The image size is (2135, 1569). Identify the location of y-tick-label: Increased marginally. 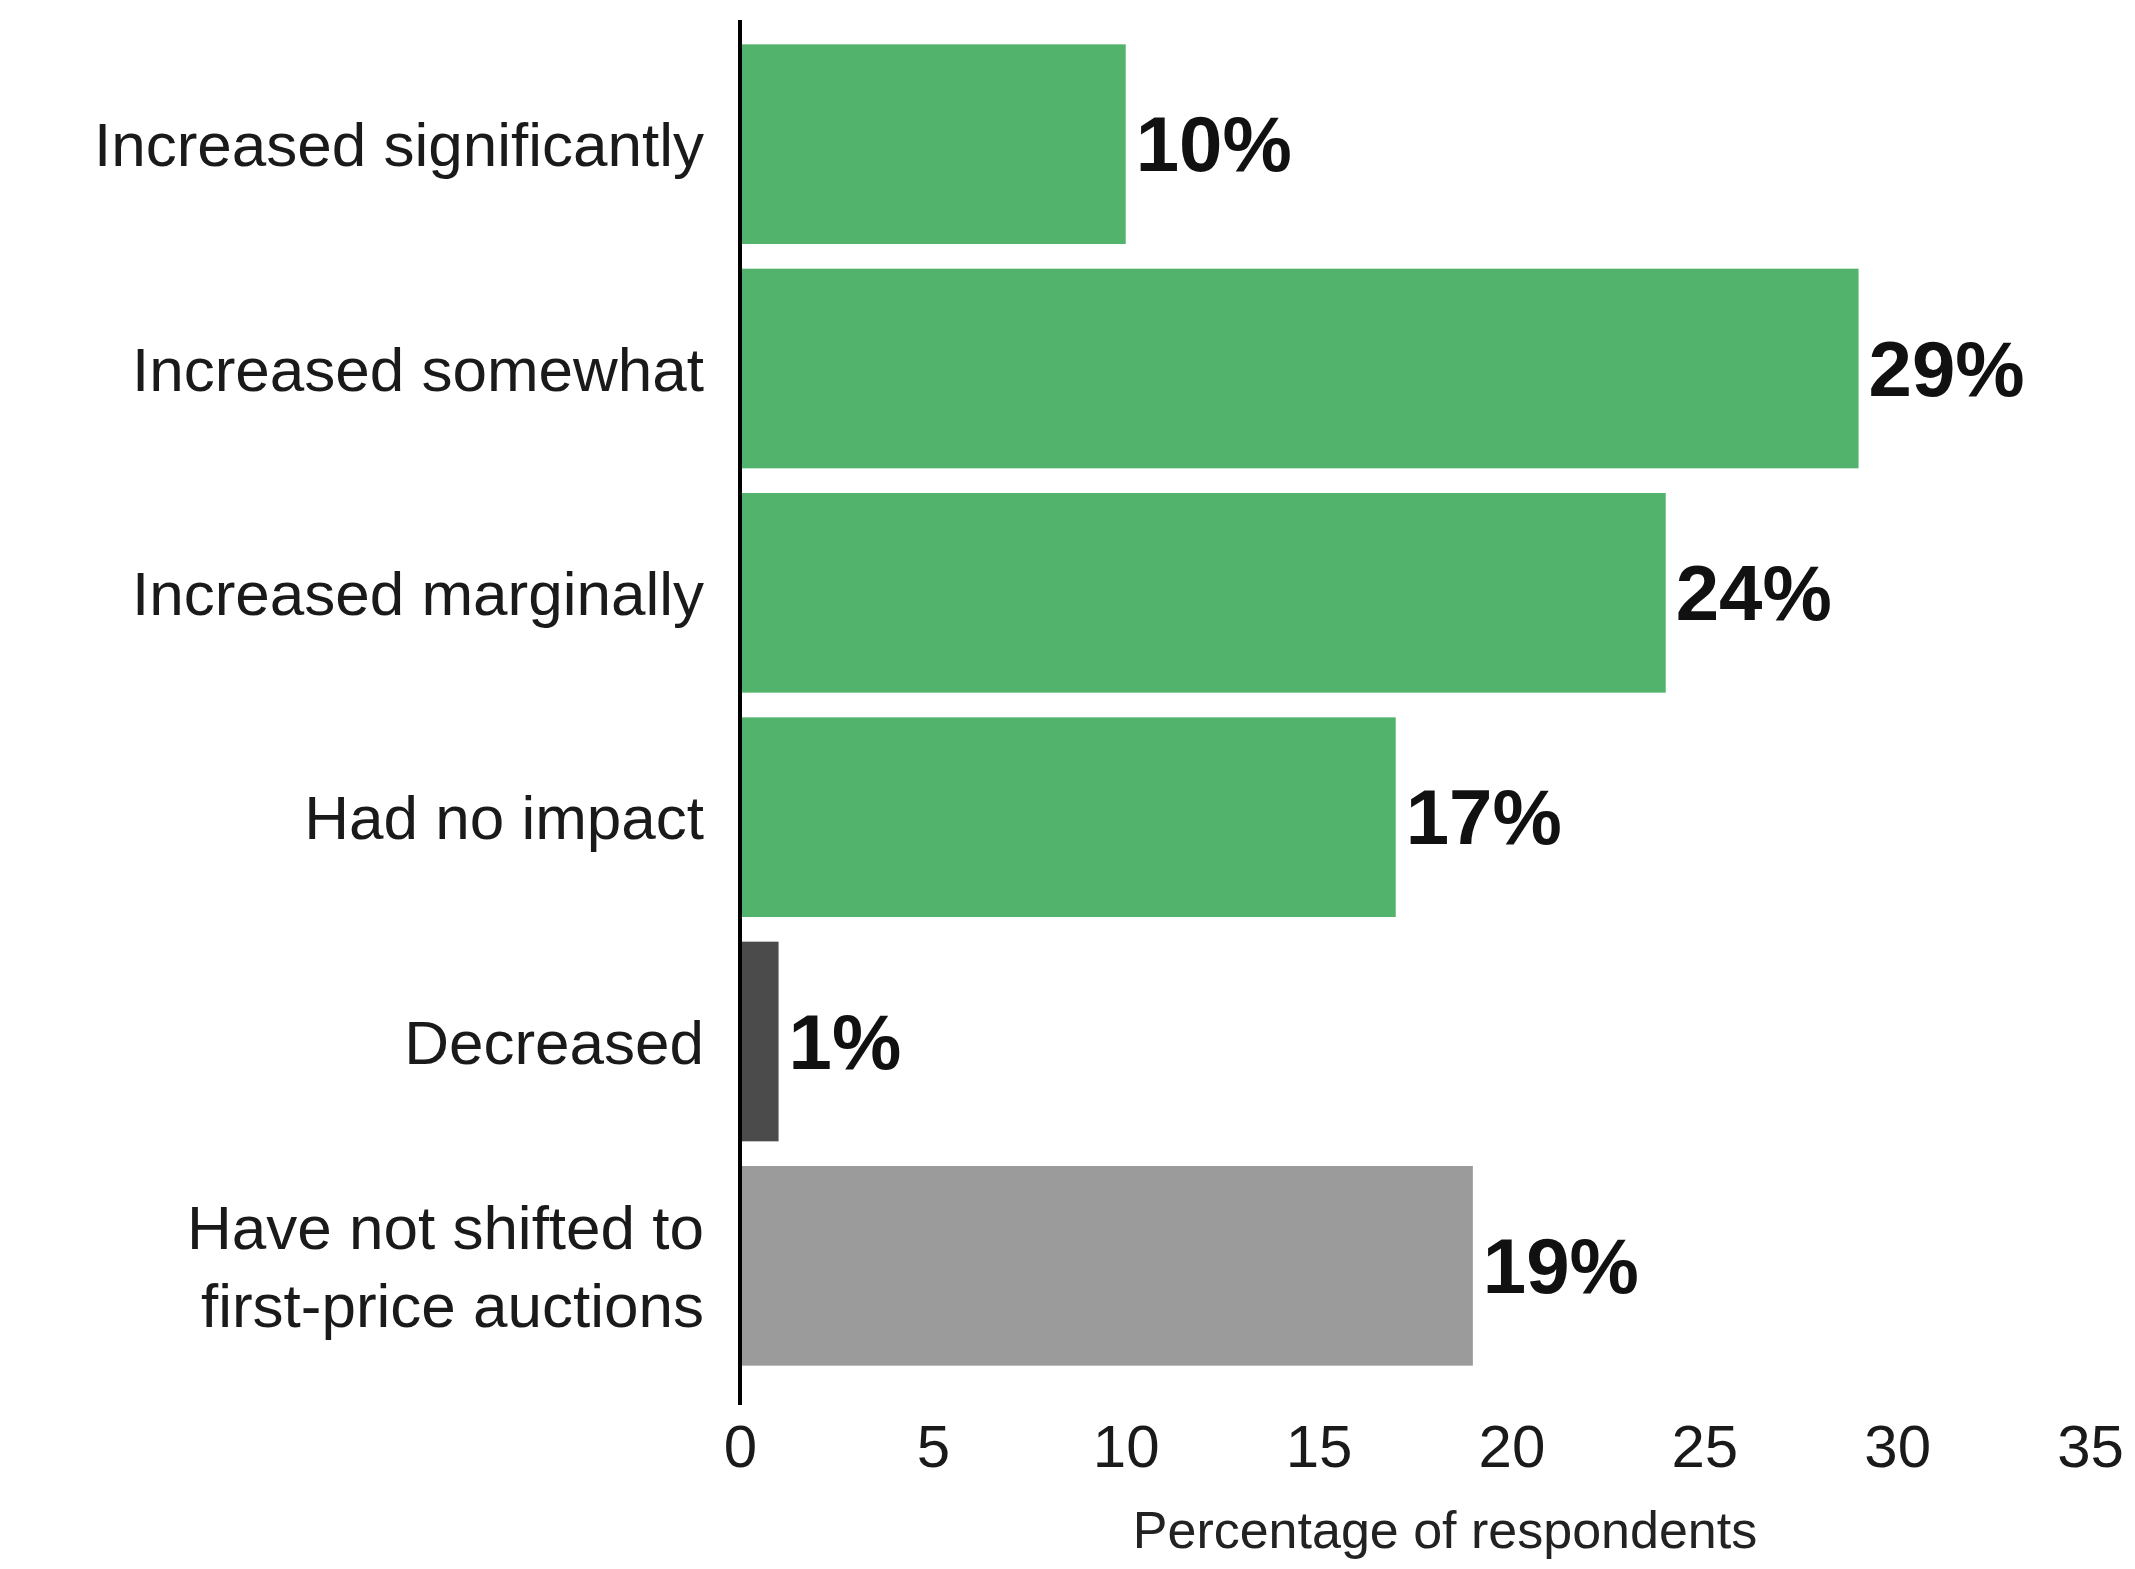
(417, 593).